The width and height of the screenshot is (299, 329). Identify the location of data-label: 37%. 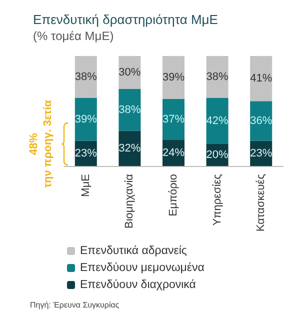
(173, 119).